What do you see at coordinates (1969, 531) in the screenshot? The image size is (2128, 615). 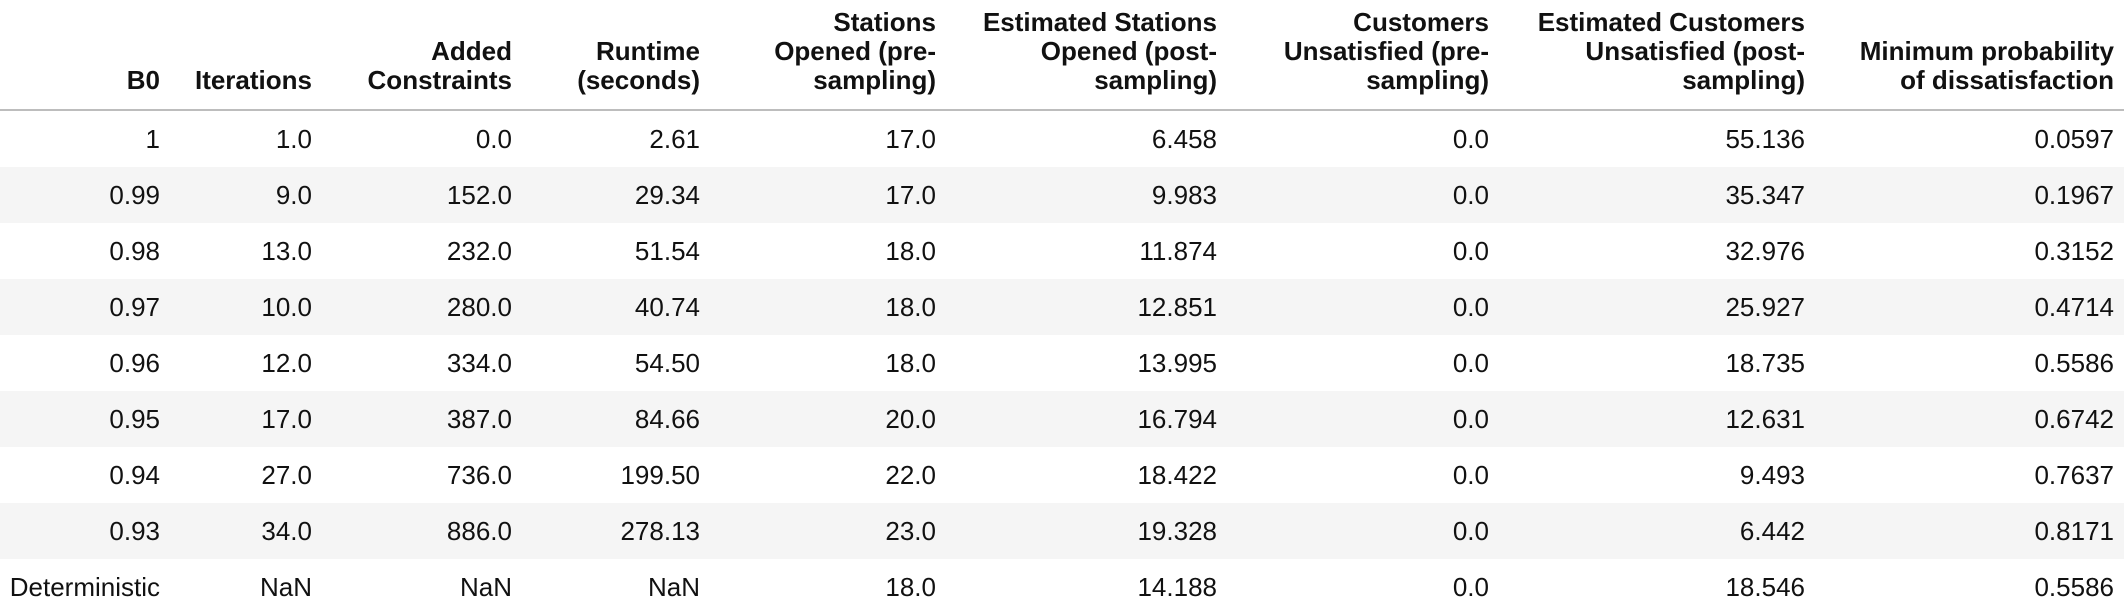 I see `table-cell: 0.8171` at bounding box center [1969, 531].